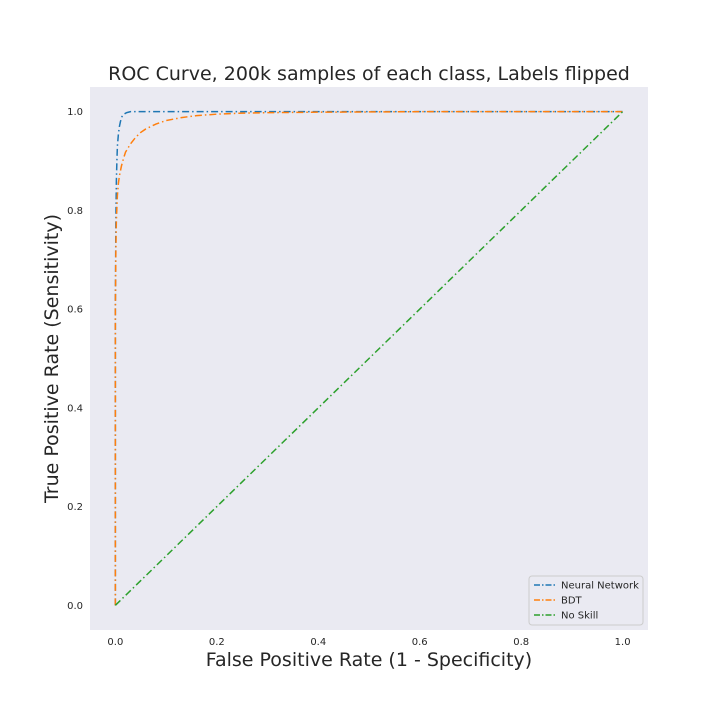 Image resolution: width=720 pixels, height=720 pixels. What do you see at coordinates (572, 601) in the screenshot?
I see `legend-label-bdt: BDT` at bounding box center [572, 601].